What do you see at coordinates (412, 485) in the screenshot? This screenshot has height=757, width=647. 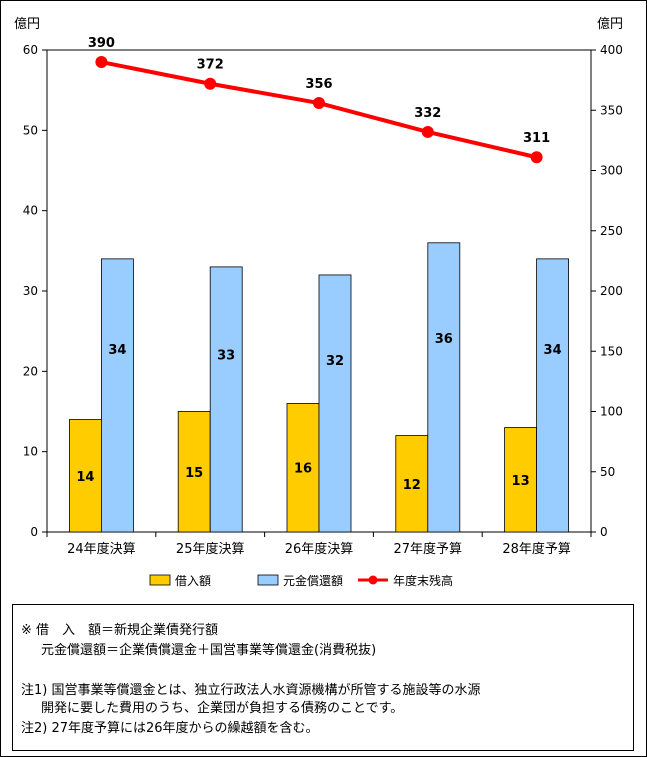 I see `bar-data-label: 12` at bounding box center [412, 485].